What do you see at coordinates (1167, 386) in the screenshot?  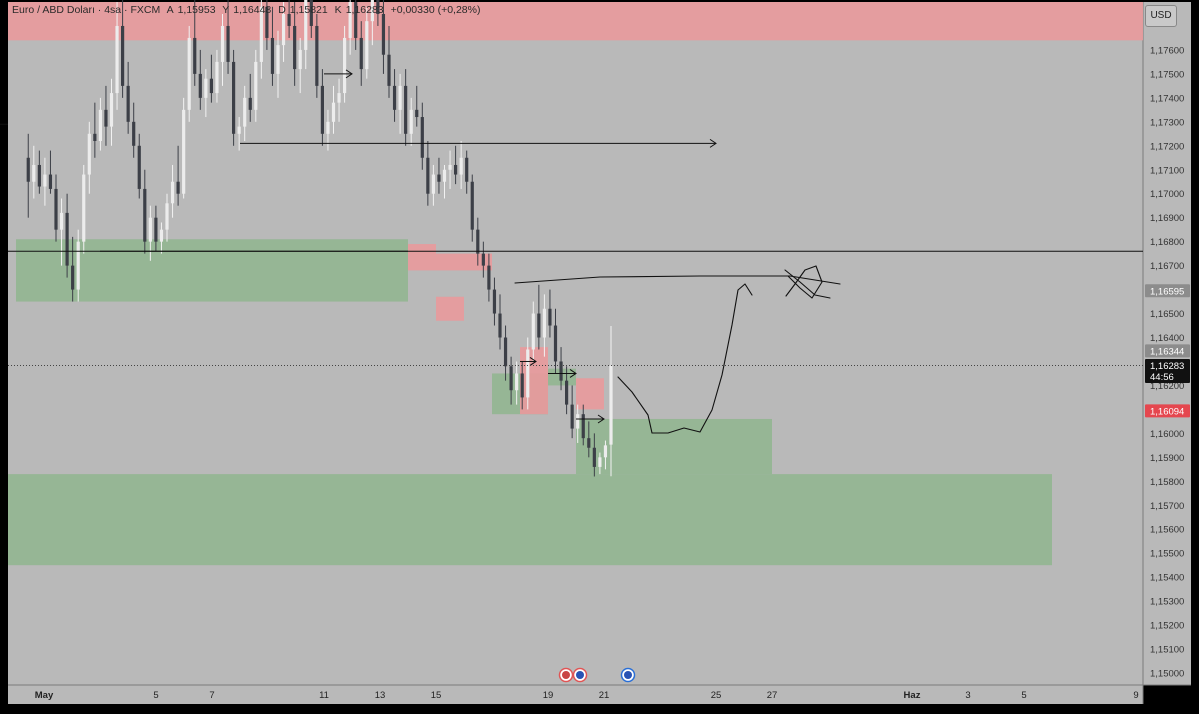 I see `y-tick-label: 1,16200` at bounding box center [1167, 386].